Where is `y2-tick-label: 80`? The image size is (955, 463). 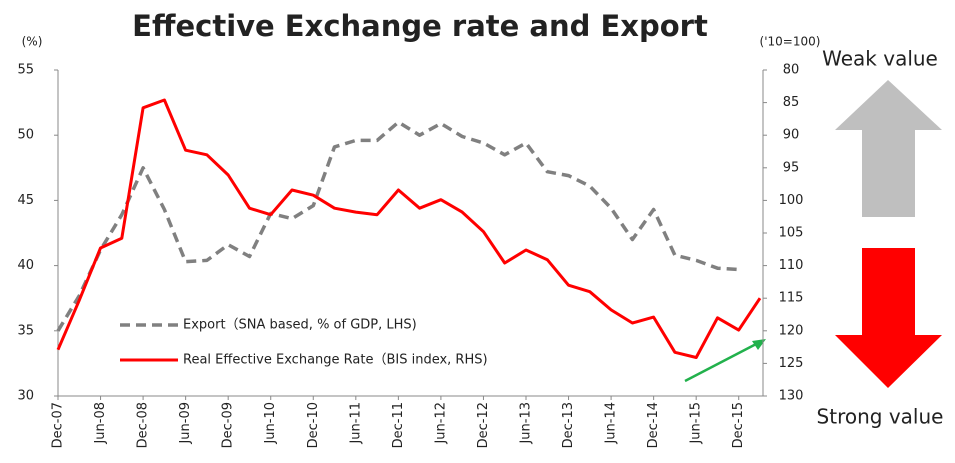 y2-tick-label: 80 is located at coordinates (791, 70).